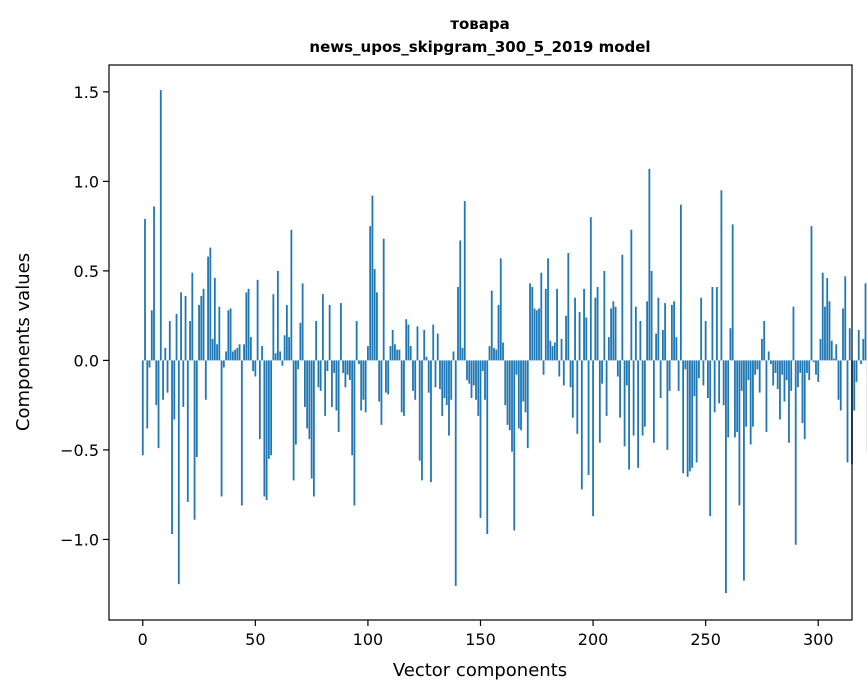  Describe the element at coordinates (480, 670) in the screenshot. I see `x-axis-label: Vector components` at that location.